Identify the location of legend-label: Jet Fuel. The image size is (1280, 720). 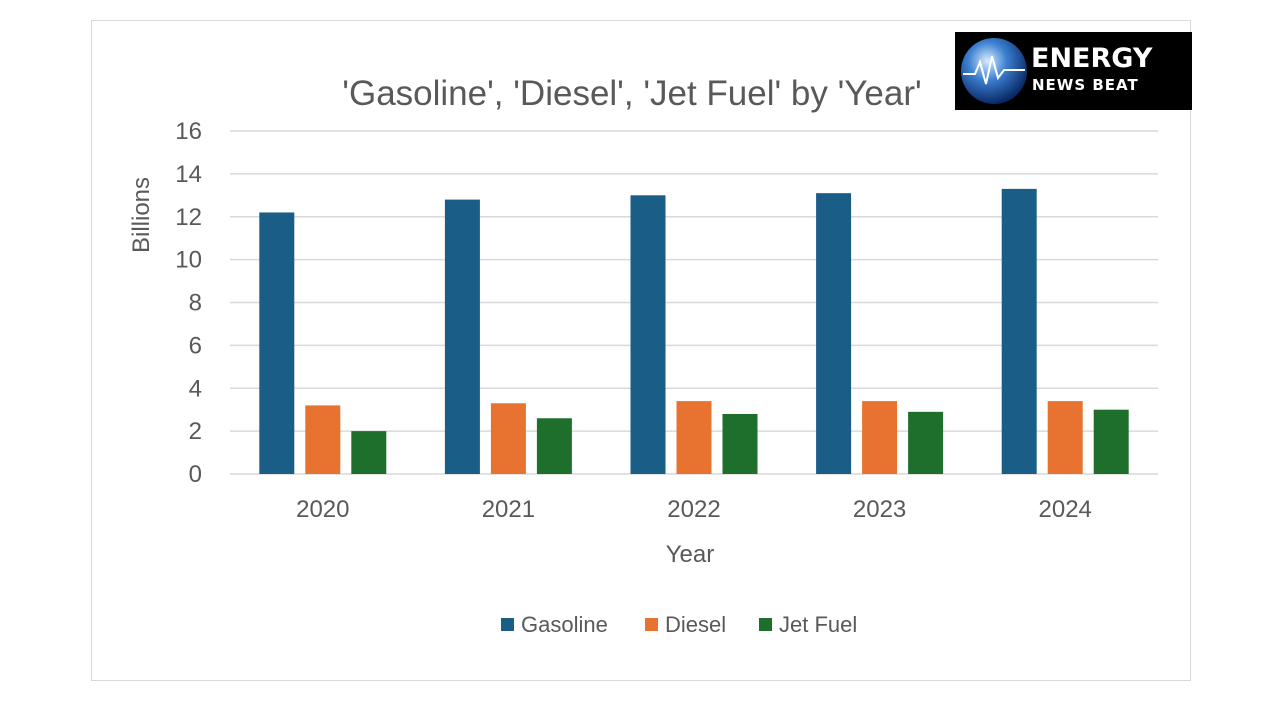
(818, 624).